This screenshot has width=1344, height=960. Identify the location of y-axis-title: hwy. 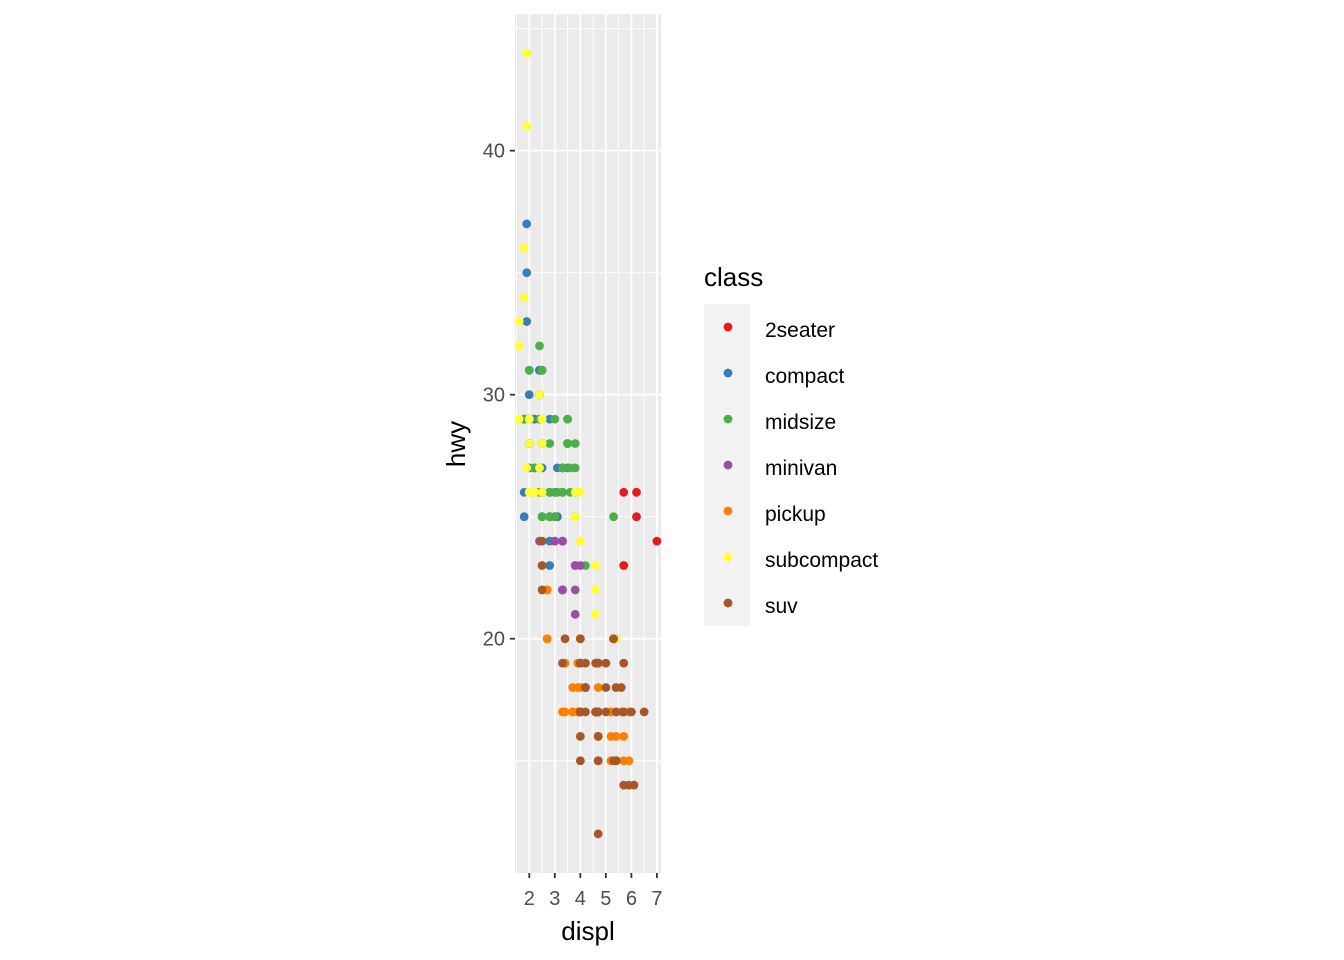
(456, 444).